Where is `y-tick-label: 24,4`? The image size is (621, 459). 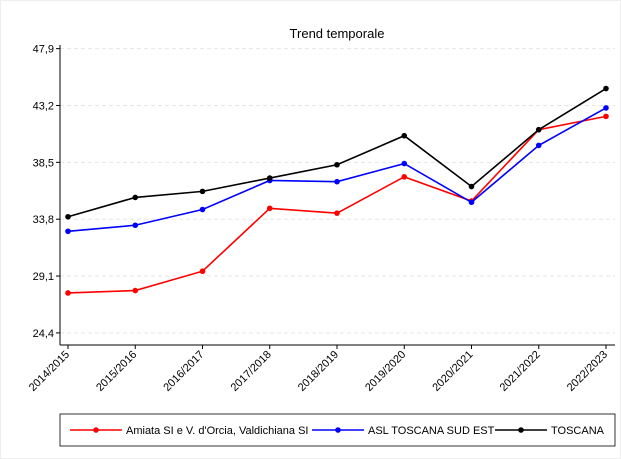 y-tick-label: 24,4 is located at coordinates (43, 334).